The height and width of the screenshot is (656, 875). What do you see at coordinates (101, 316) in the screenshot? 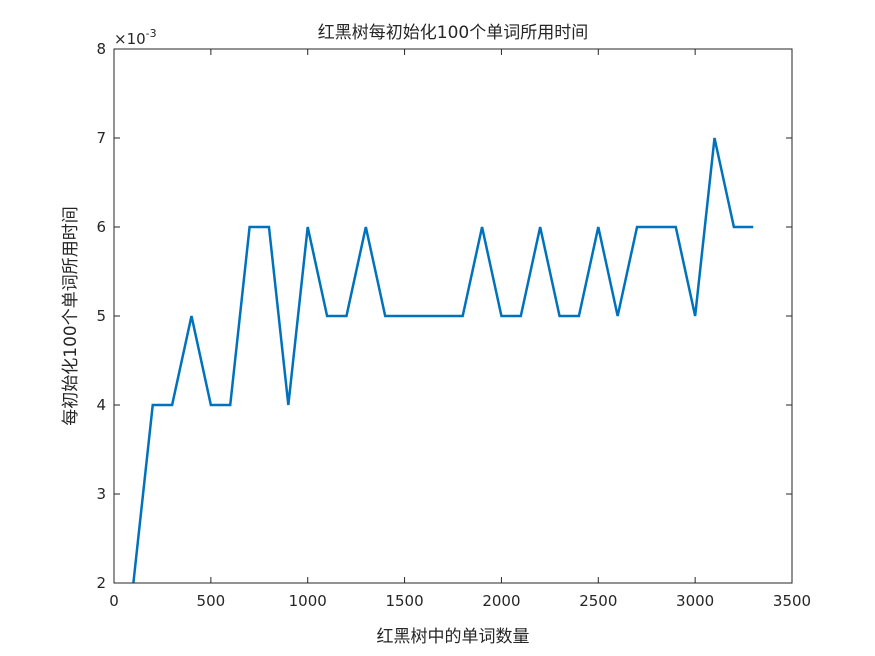
I see `y-tick-label: 5` at bounding box center [101, 316].